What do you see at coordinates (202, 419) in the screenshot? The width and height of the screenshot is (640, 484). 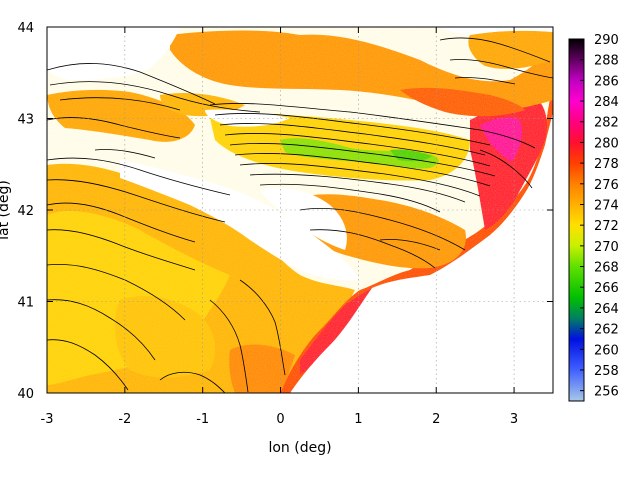 I see `x-tick-label: -1` at bounding box center [202, 419].